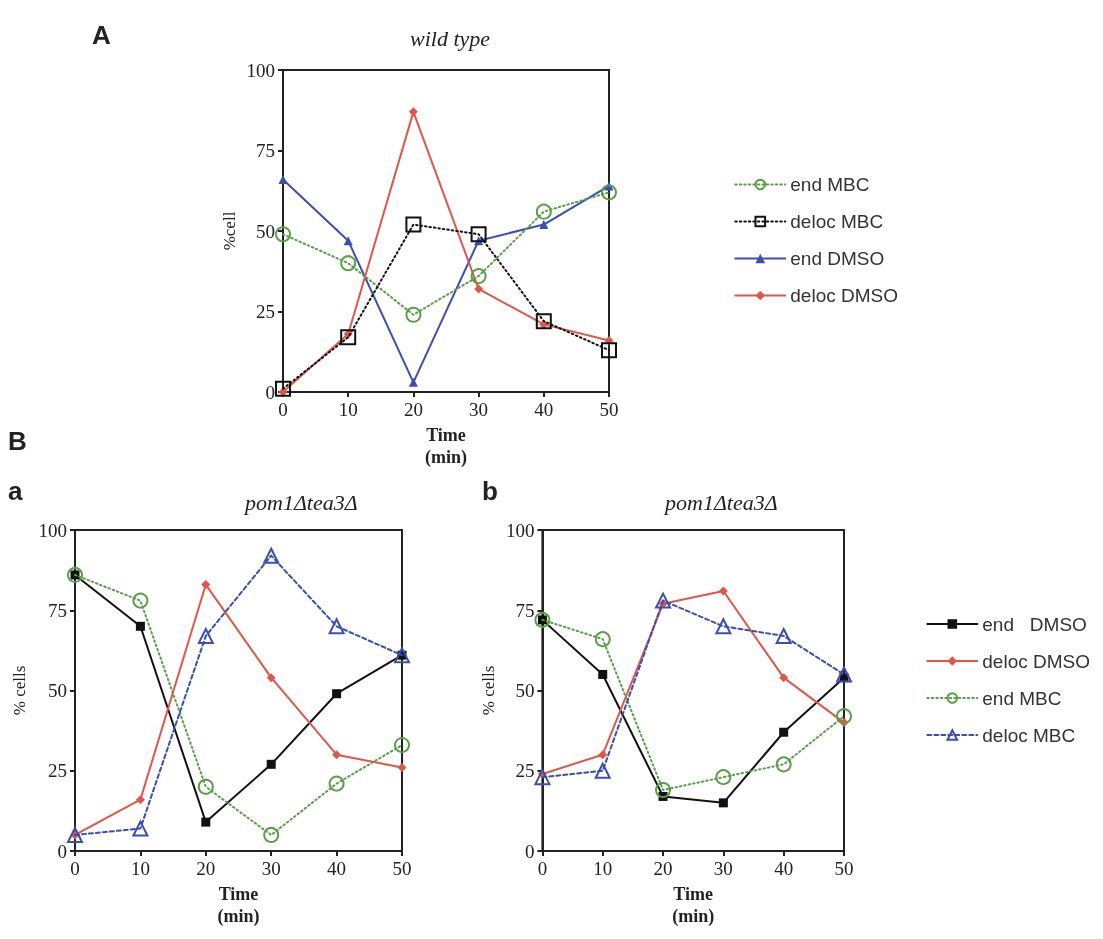 Image resolution: width=1103 pixels, height=939 pixels. I want to click on text: A, so click(101, 35).